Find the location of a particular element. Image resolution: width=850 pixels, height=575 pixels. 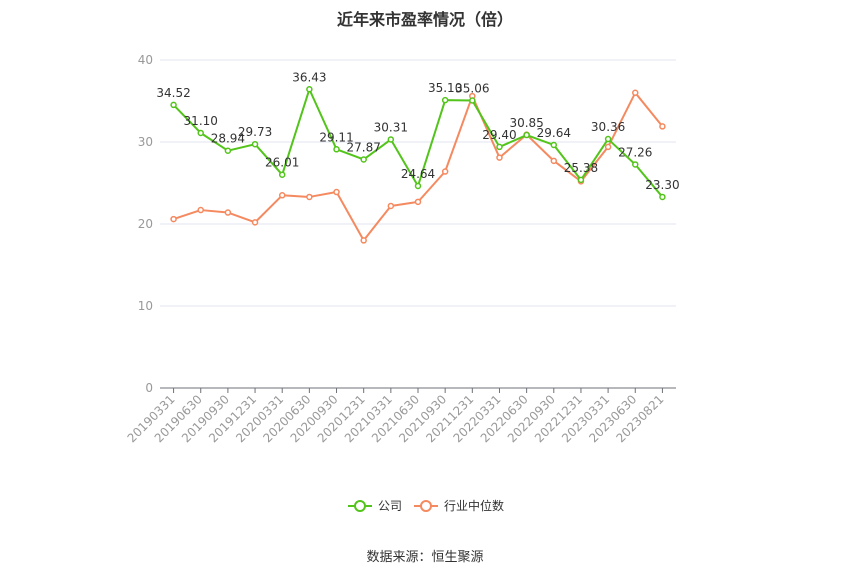

y-tick-label: 40 is located at coordinates (145, 60).